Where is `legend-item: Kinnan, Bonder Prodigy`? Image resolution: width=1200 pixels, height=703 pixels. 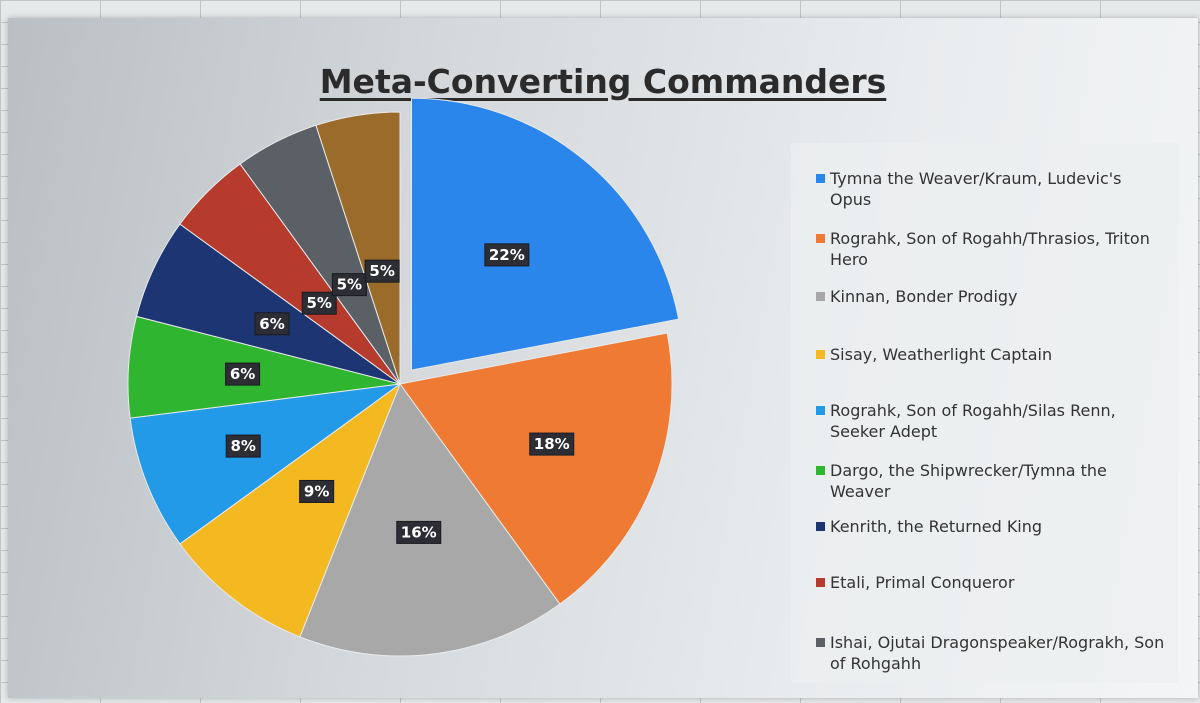
legend-item: Kinnan, Bonder Prodigy is located at coordinates (991, 296).